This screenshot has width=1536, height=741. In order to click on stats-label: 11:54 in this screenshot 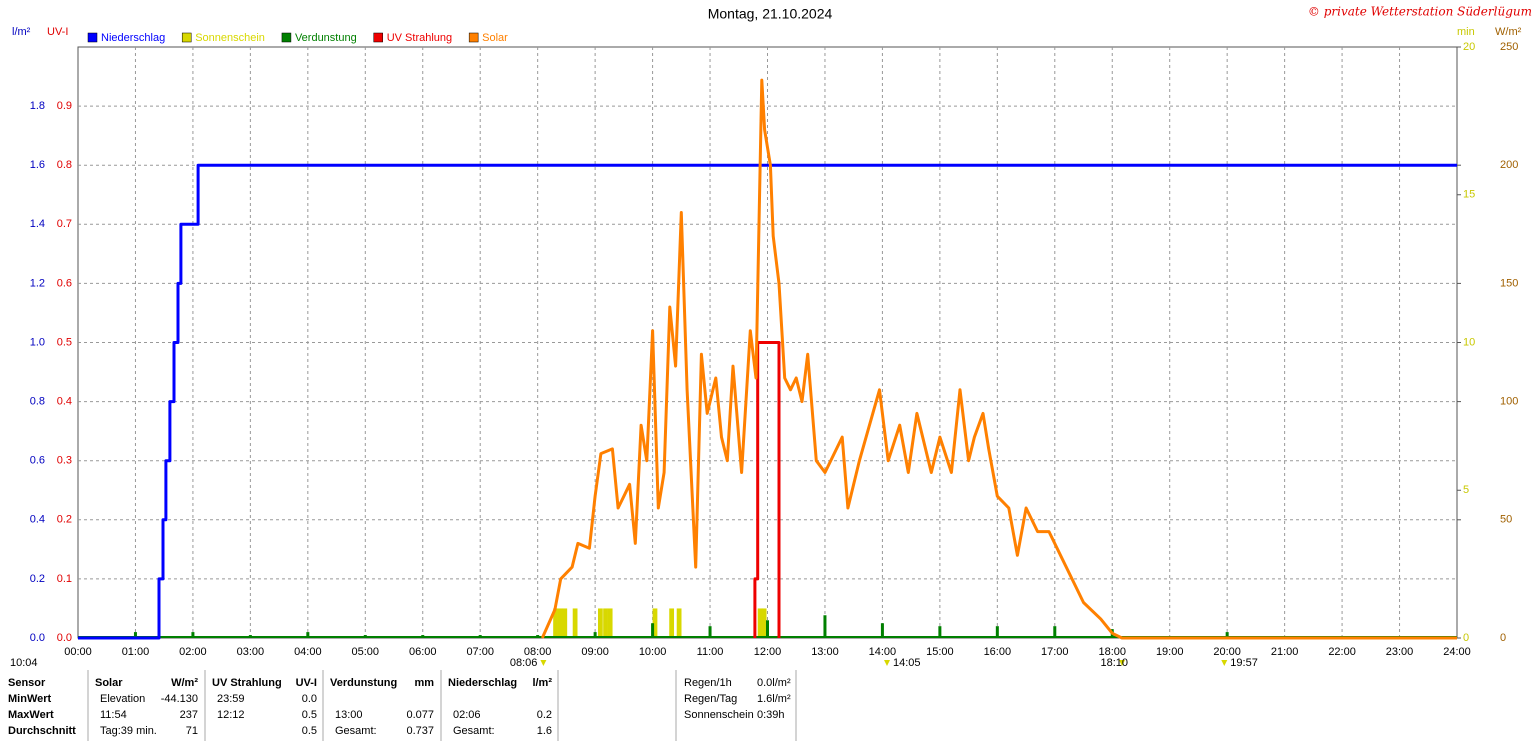, I will do `click(113, 715)`.